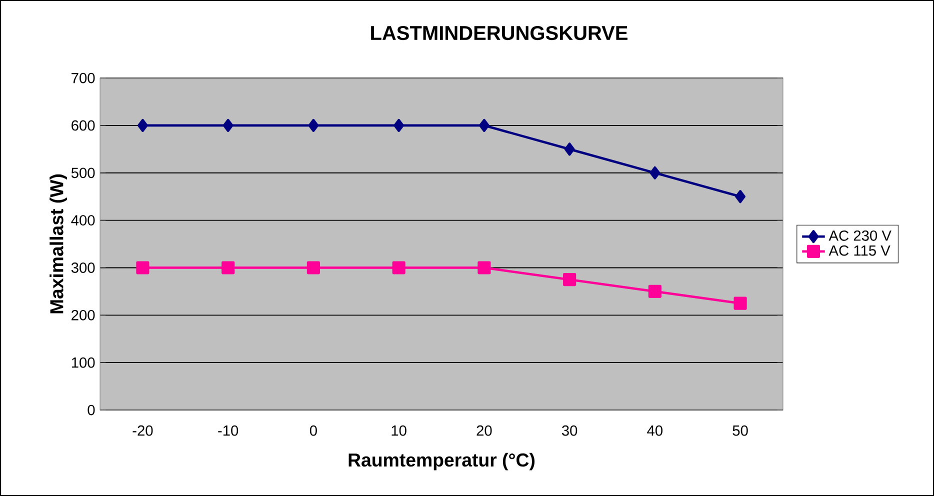 Image resolution: width=934 pixels, height=496 pixels. I want to click on legend-label: AC 230 V, so click(860, 235).